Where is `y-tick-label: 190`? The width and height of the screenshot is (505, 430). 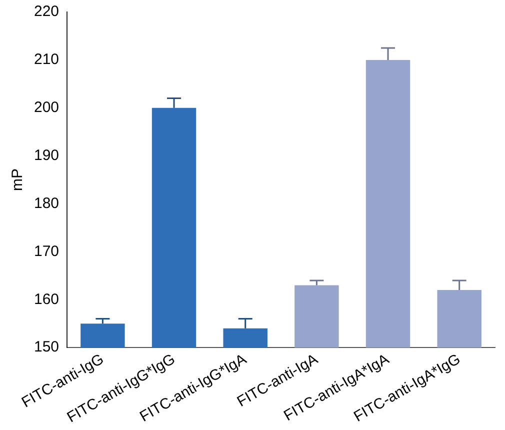
y-tick-label: 190 is located at coordinates (47, 155).